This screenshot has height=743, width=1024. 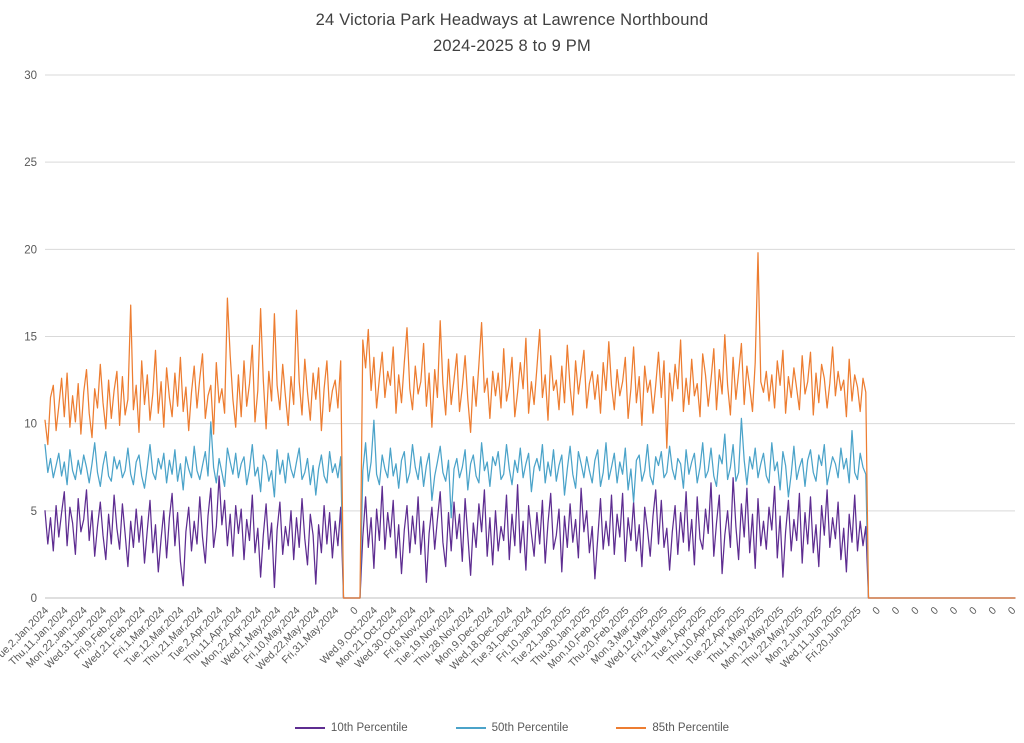 I want to click on y-axis-label: 30, so click(x=30, y=76).